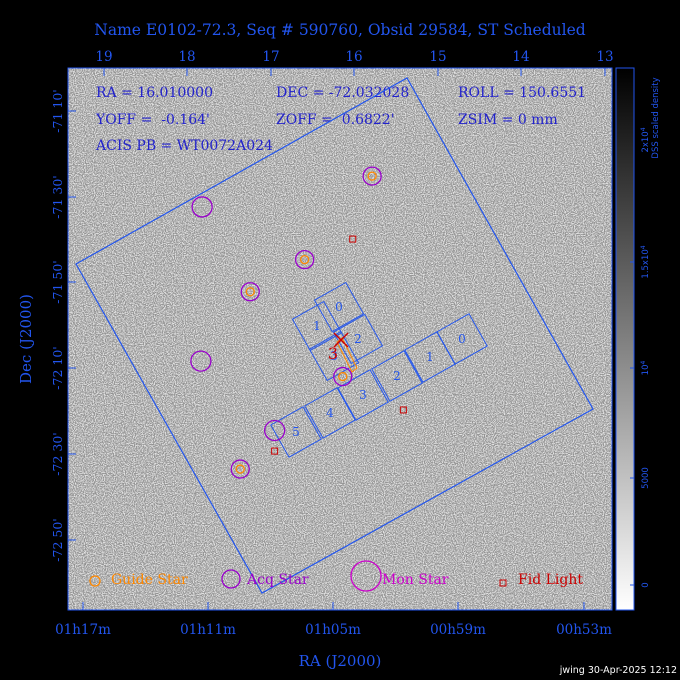  Describe the element at coordinates (231, 579) in the screenshot. I see `legend-acq-symbol` at that location.